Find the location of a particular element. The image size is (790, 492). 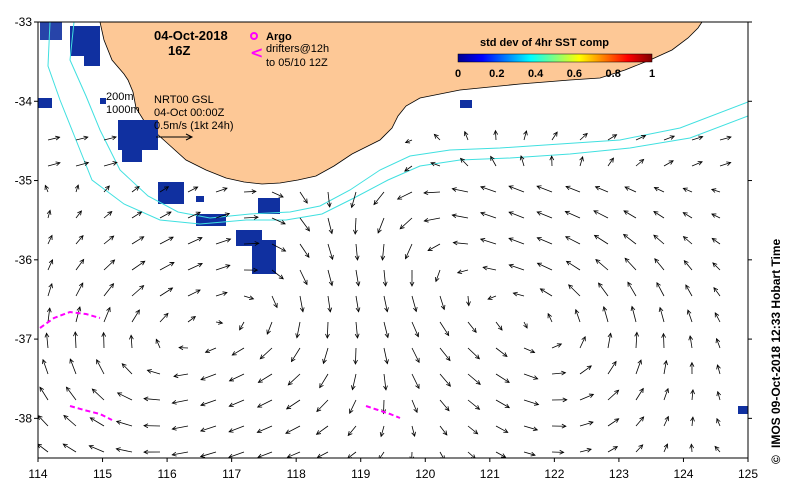

lon-tick-label: 116 is located at coordinates (167, 474).